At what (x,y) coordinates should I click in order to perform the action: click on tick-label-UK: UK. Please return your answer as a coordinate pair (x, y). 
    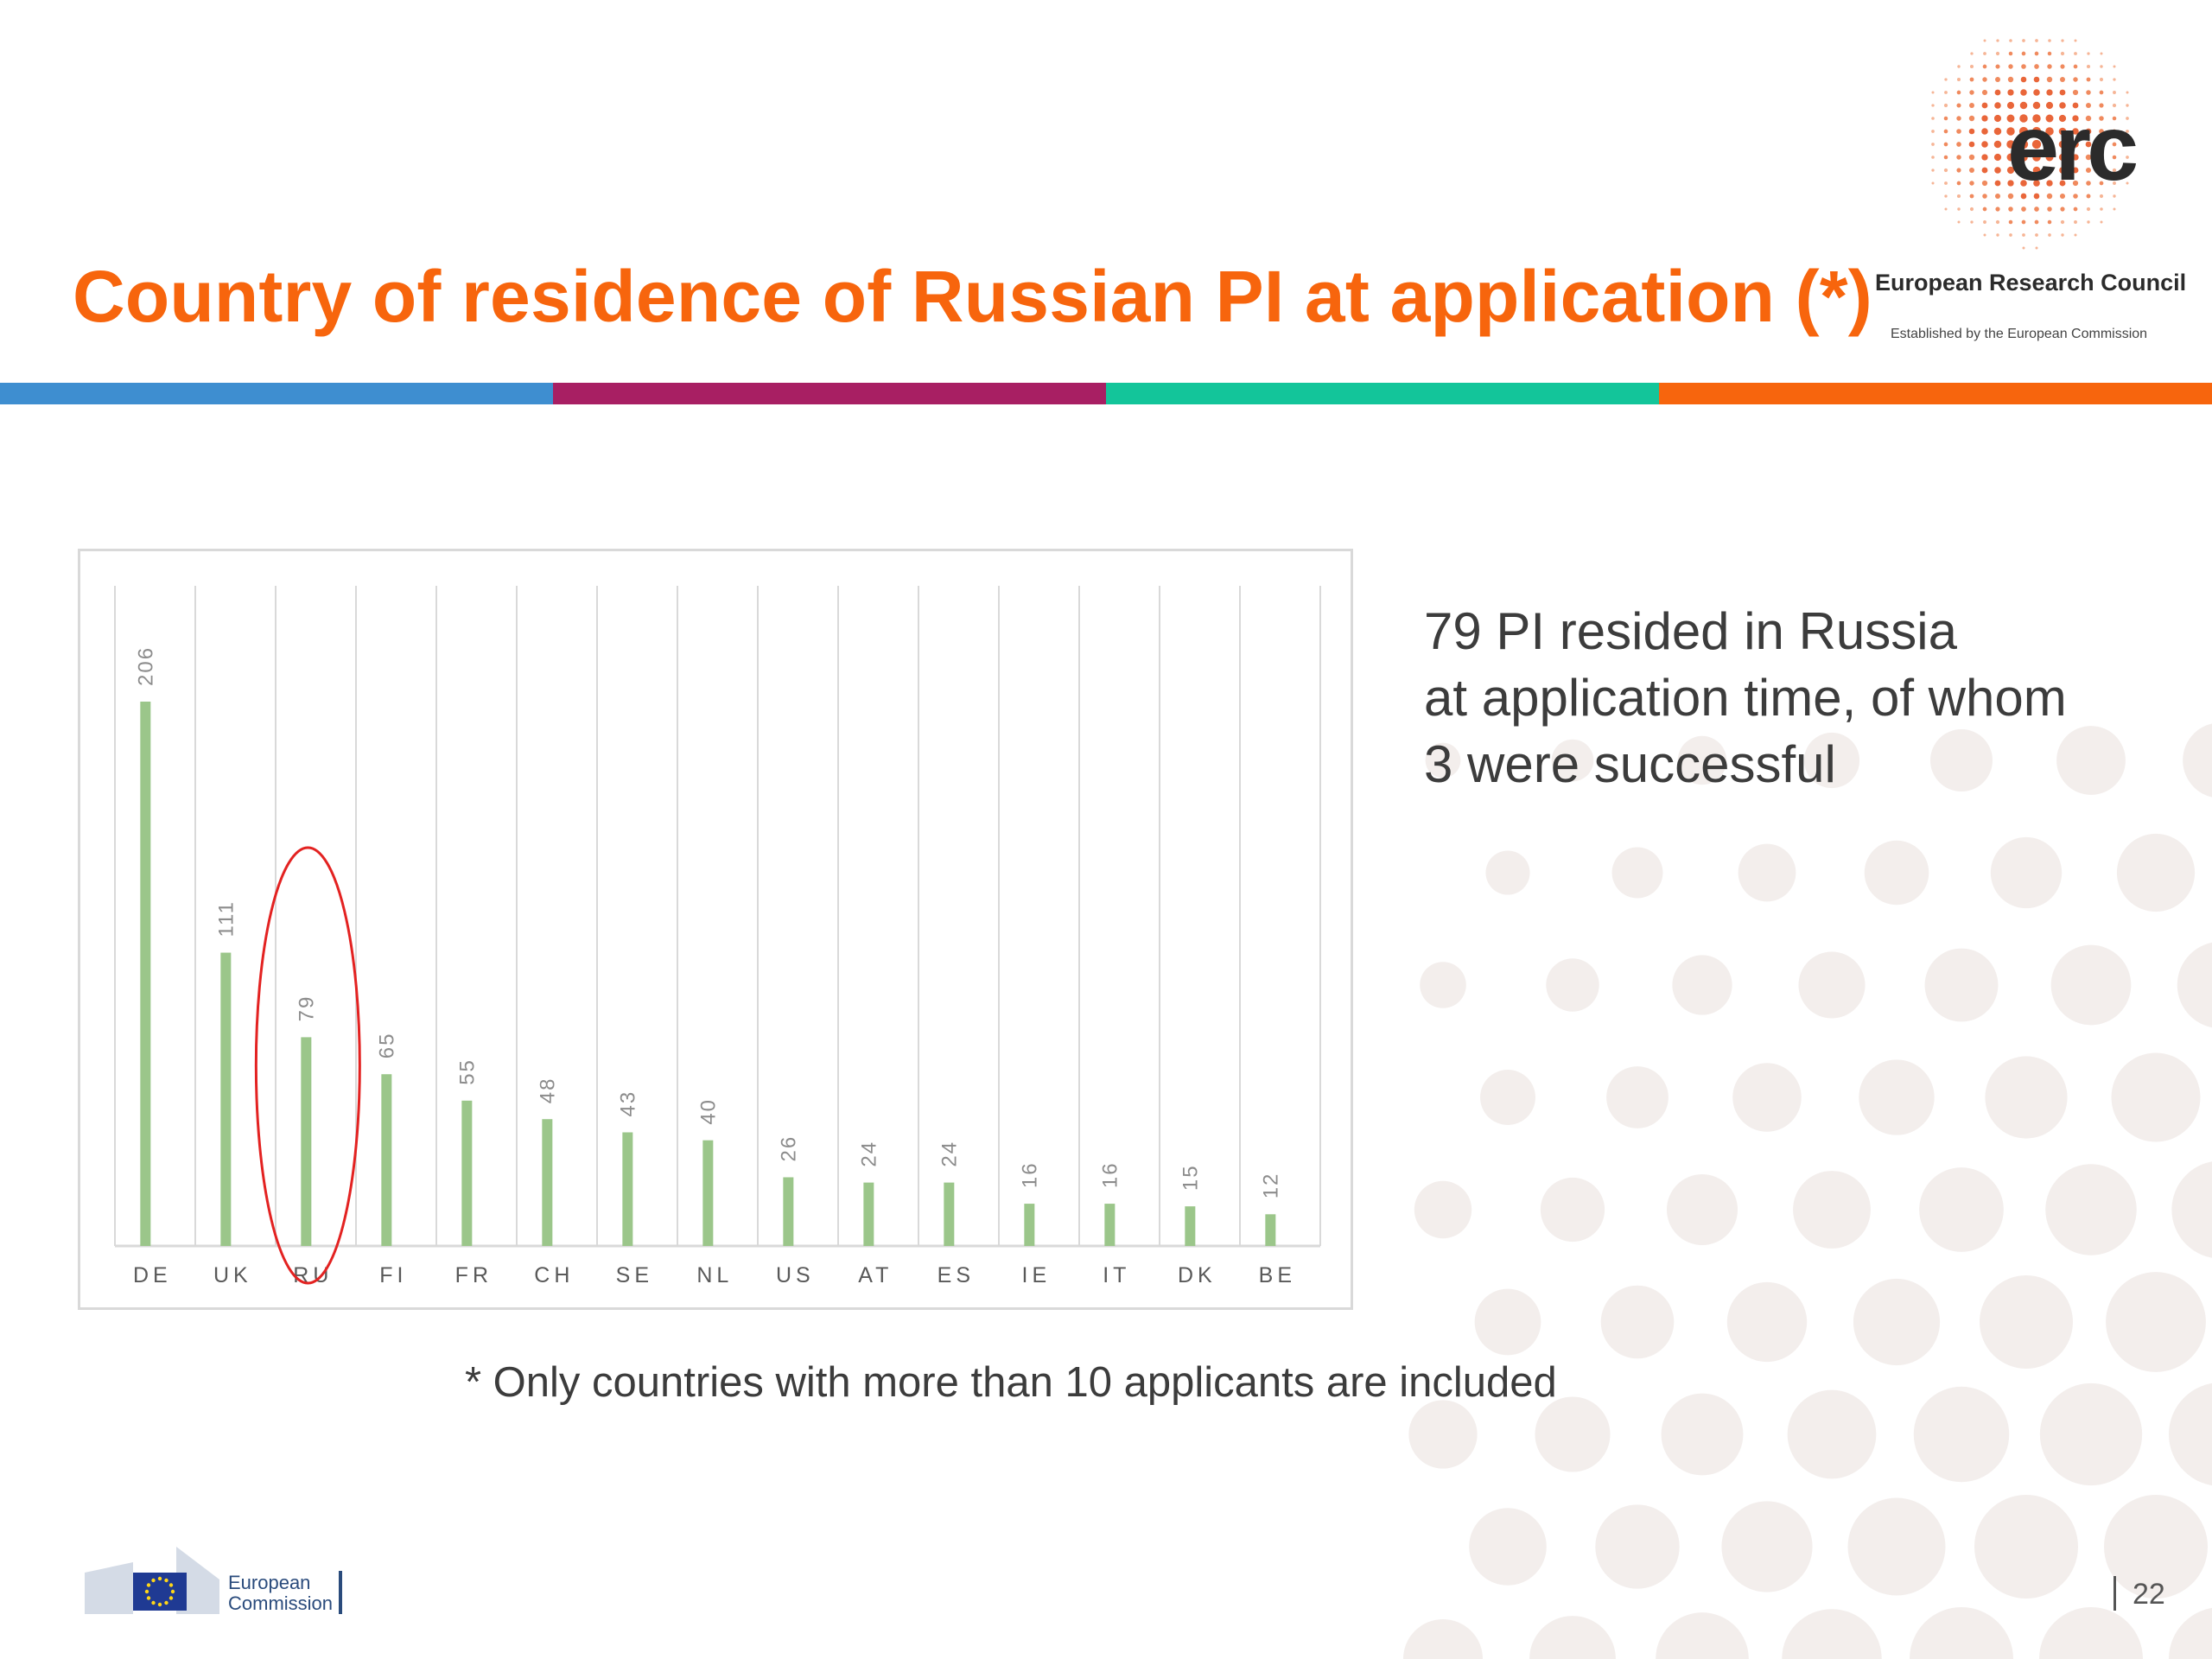
    Looking at the image, I should click on (232, 1275).